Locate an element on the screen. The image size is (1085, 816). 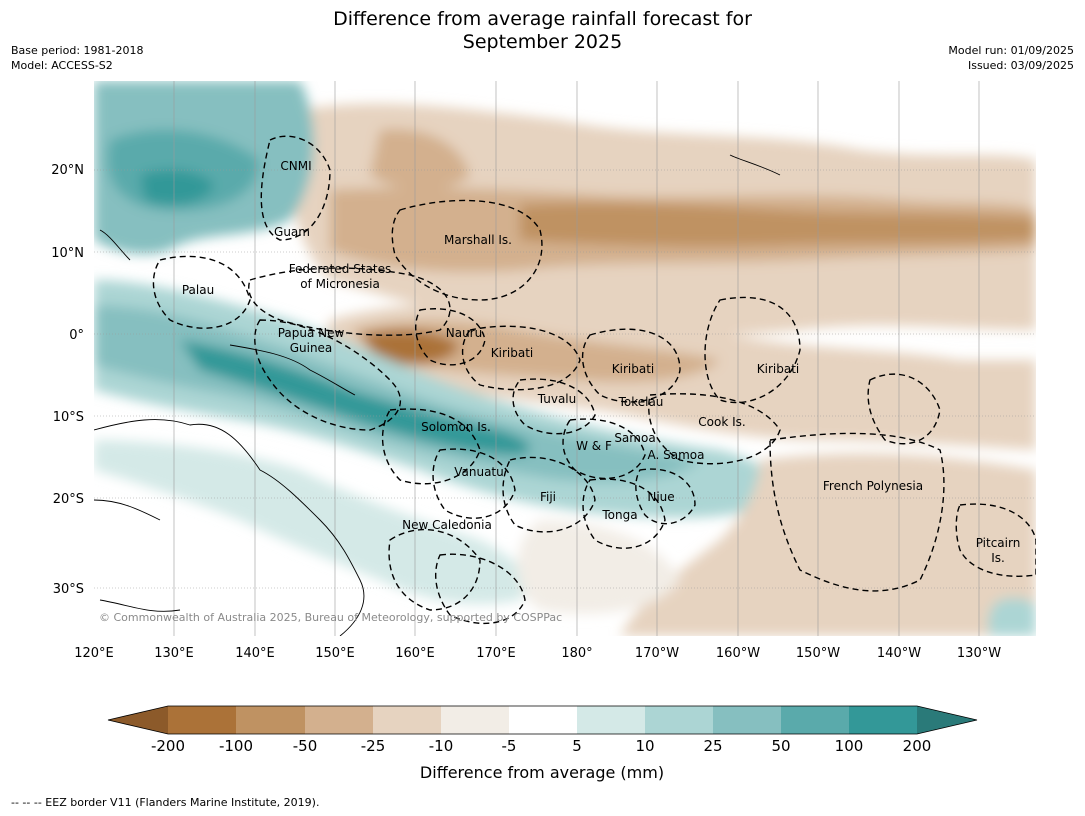
place-label-tuvalu: Tuvalu is located at coordinates (557, 399).